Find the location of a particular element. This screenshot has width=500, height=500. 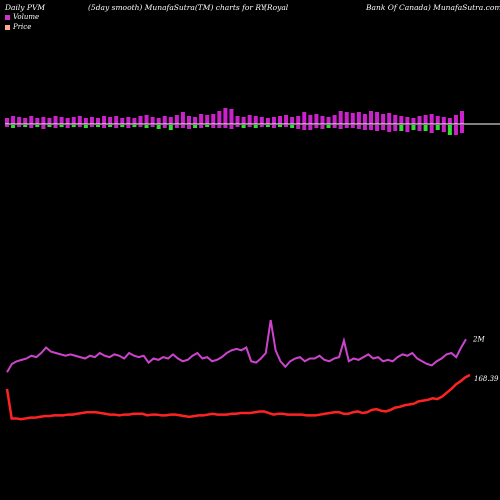

header-left: Daily PVM is located at coordinates (25, 7).